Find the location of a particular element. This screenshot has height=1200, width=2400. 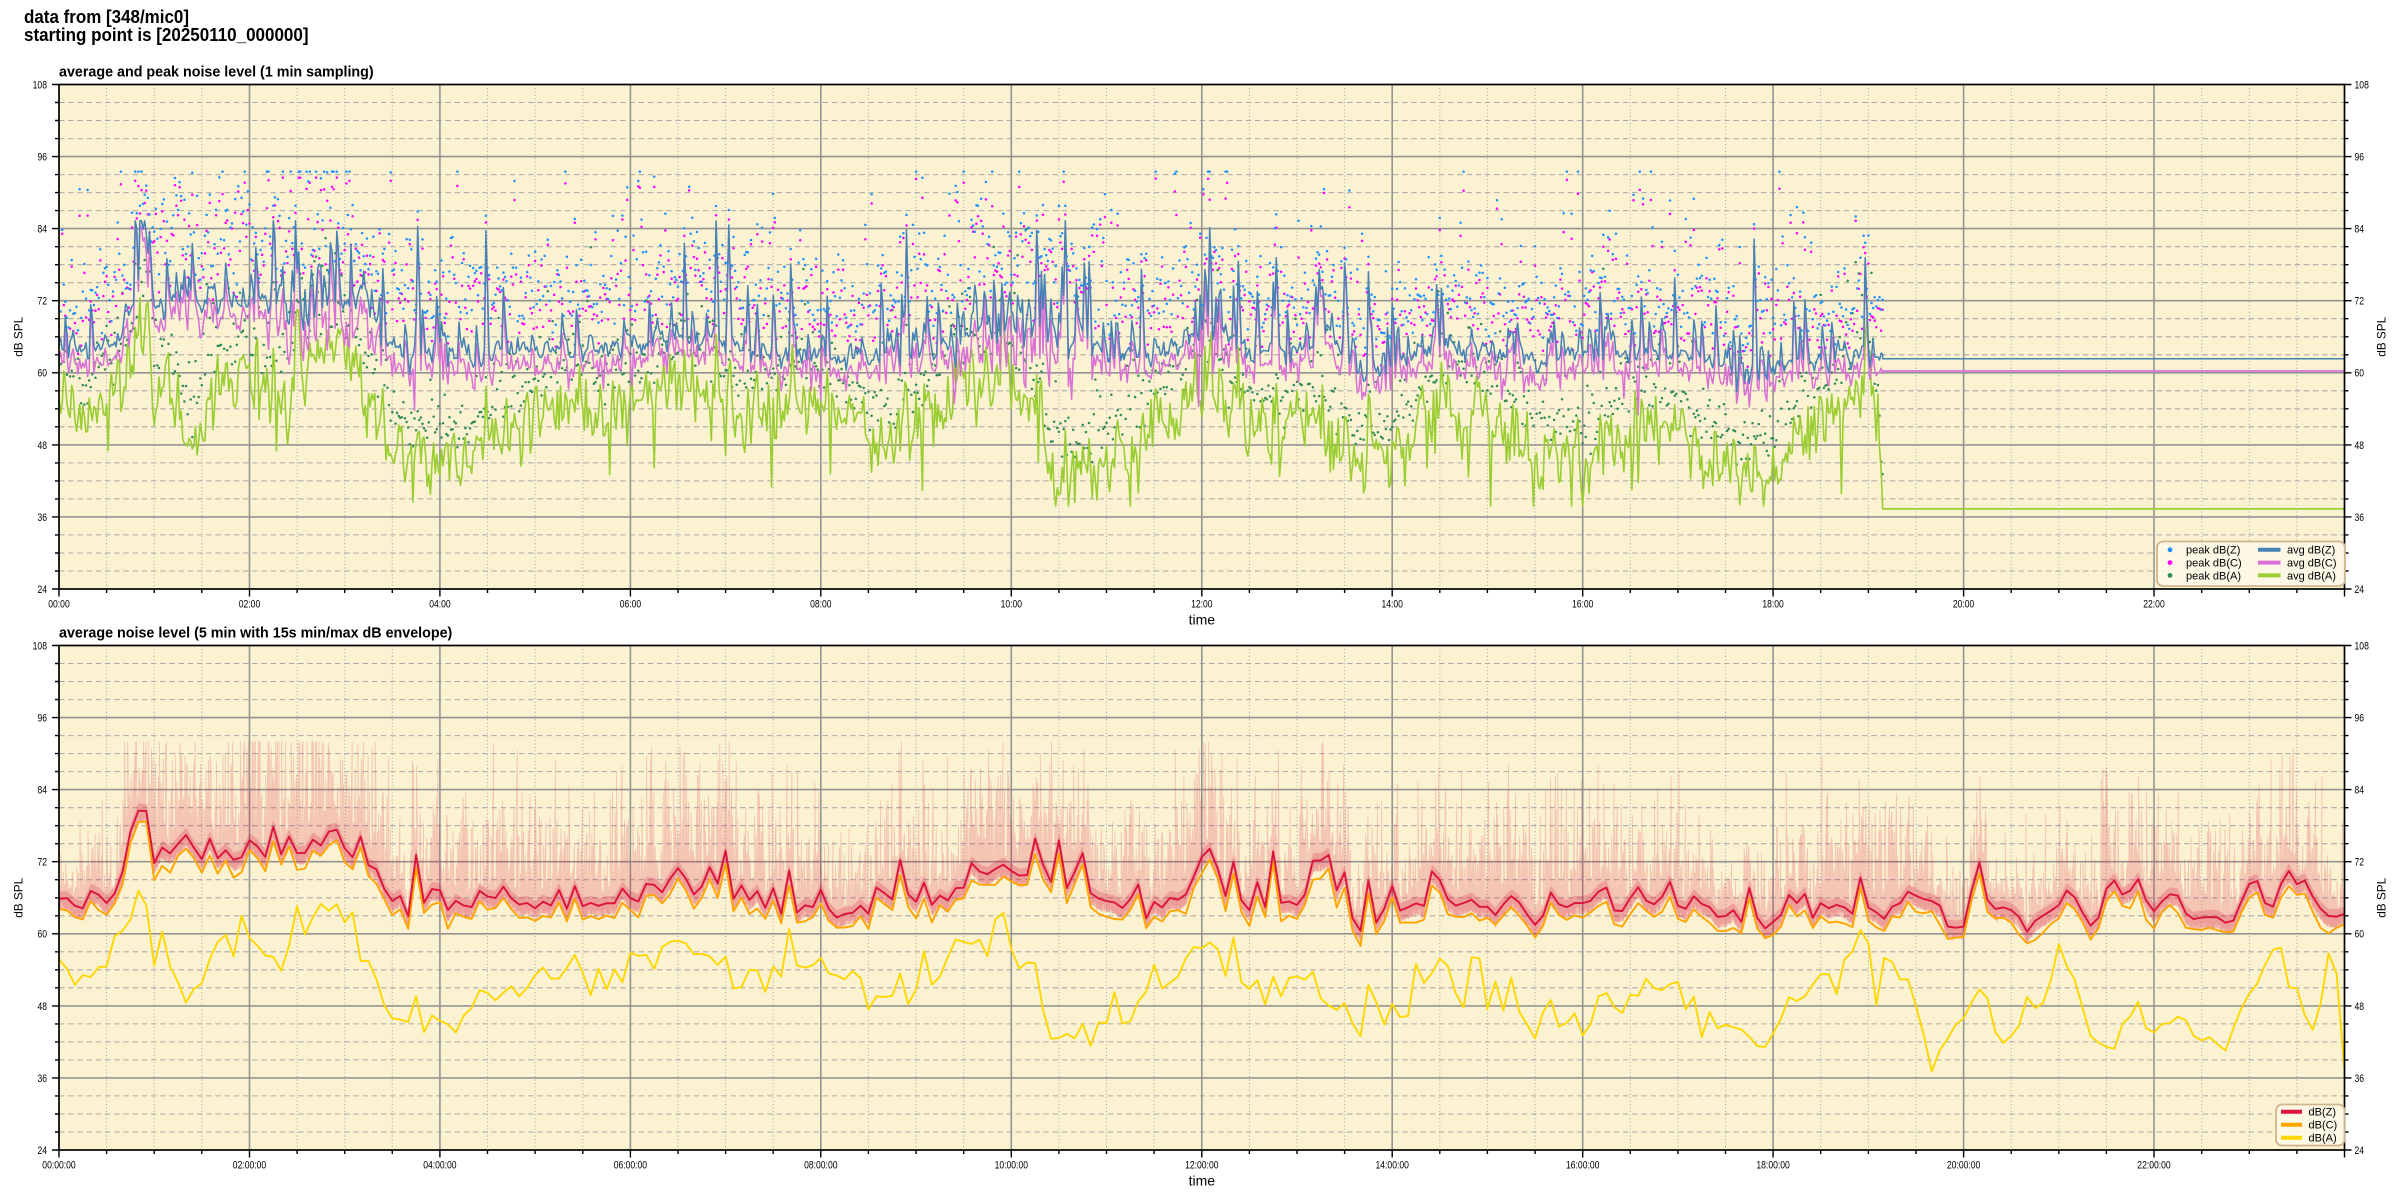

svg-text: 00:00 is located at coordinates (58, 605).